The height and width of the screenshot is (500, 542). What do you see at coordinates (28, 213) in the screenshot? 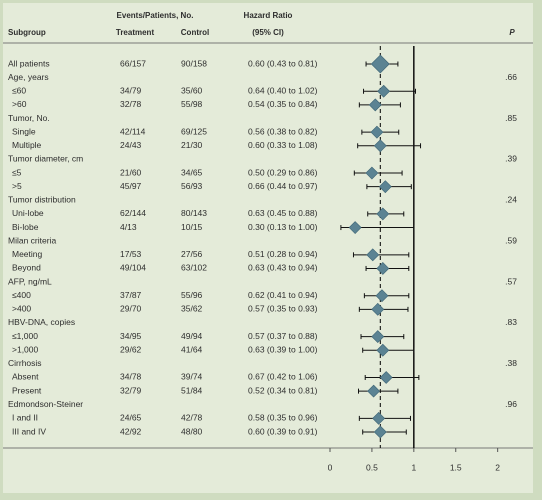
I see `row-label: Uni-lobe` at bounding box center [28, 213].